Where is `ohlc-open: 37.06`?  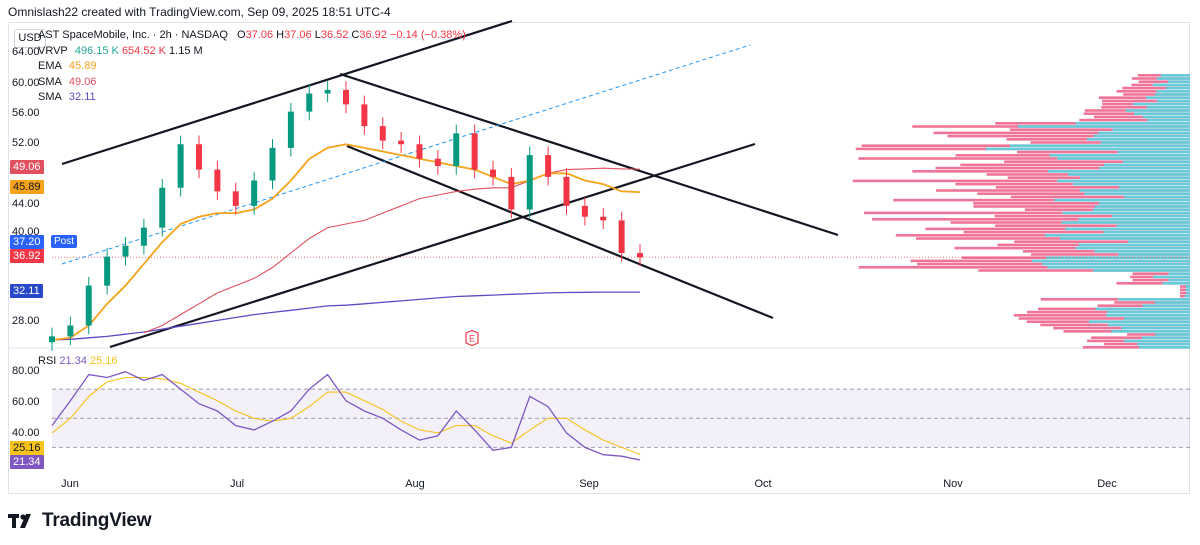
ohlc-open: 37.06 is located at coordinates (259, 35).